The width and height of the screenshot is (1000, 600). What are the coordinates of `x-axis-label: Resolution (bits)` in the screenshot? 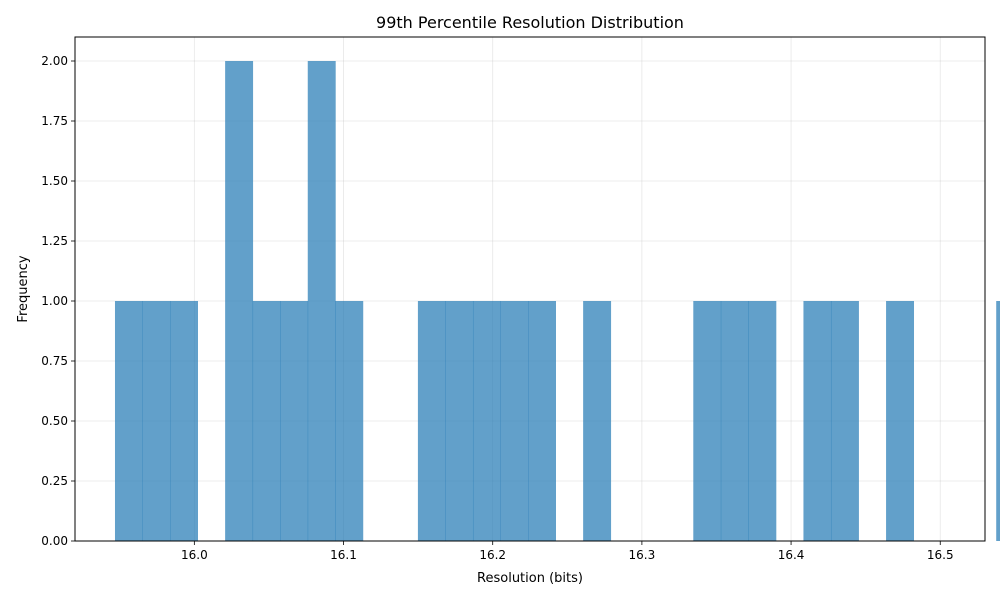 It's located at (530, 578).